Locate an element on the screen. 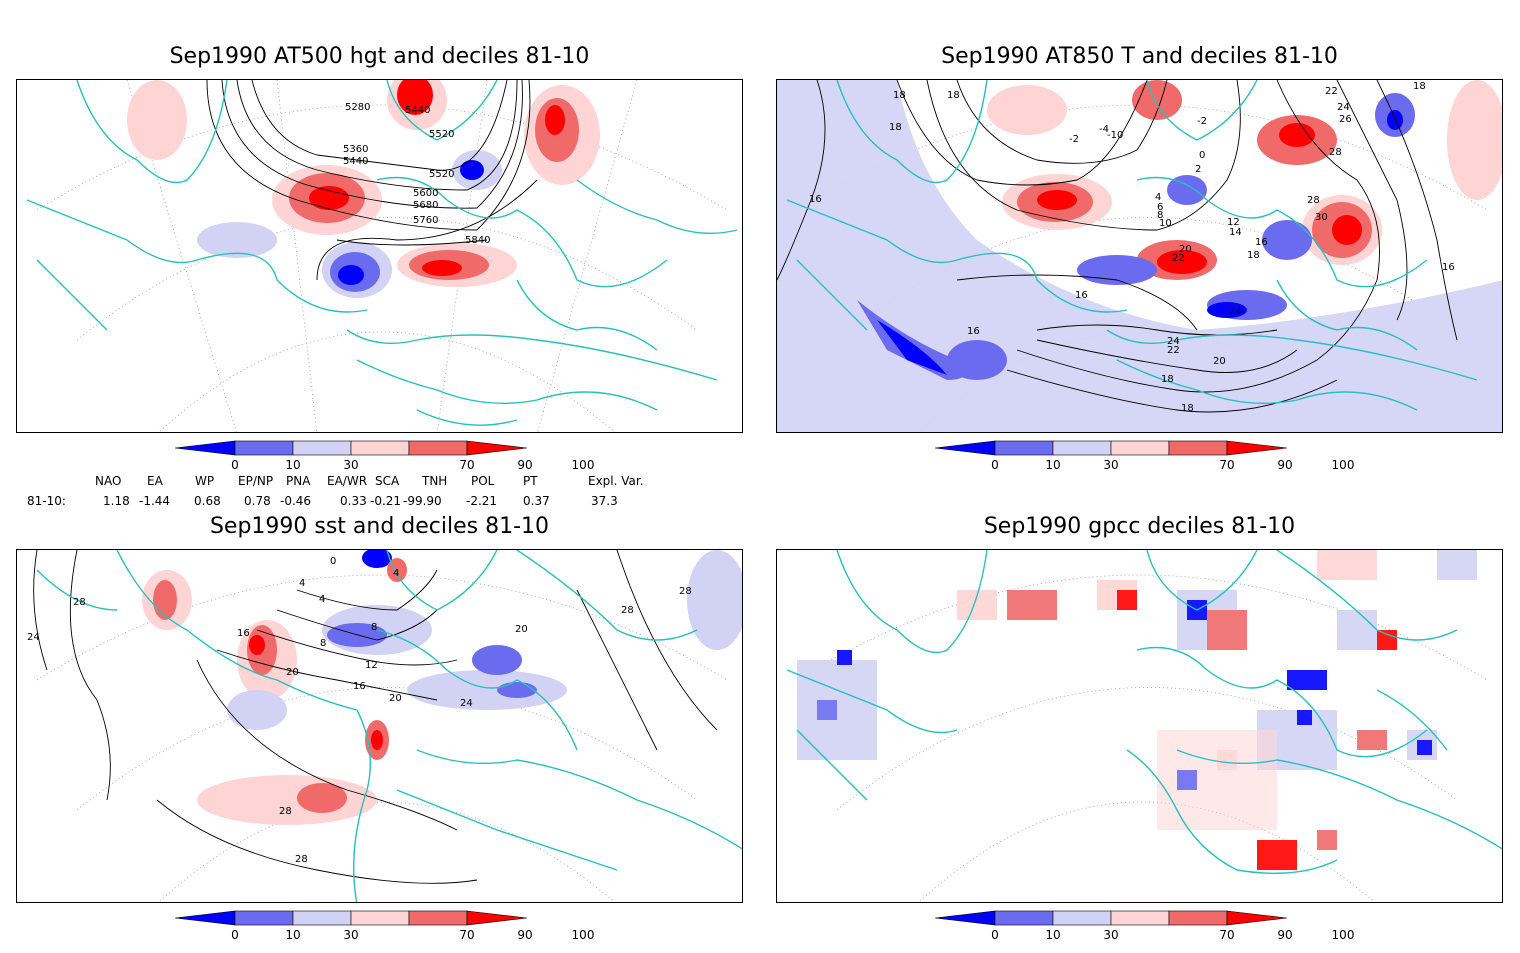 The image size is (1520, 953). colorbar-t850: 0 10 30 70 90 100 is located at coordinates (1149, 459).